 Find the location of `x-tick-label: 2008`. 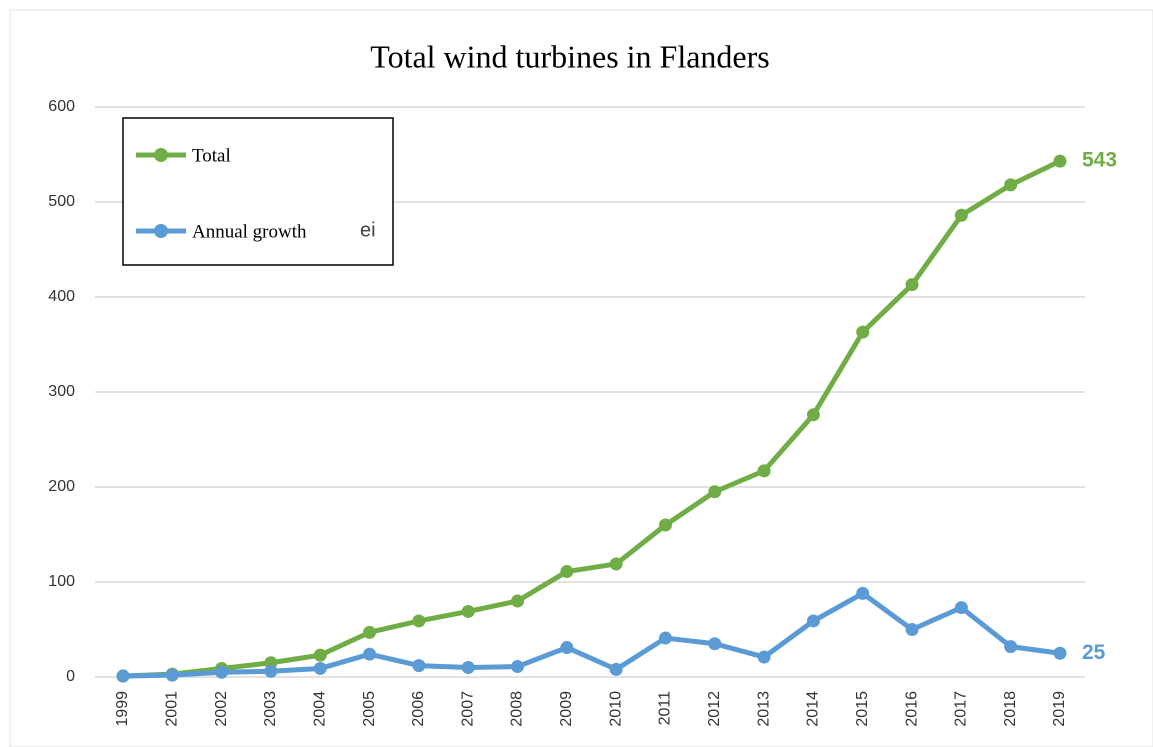

x-tick-label: 2008 is located at coordinates (517, 709).